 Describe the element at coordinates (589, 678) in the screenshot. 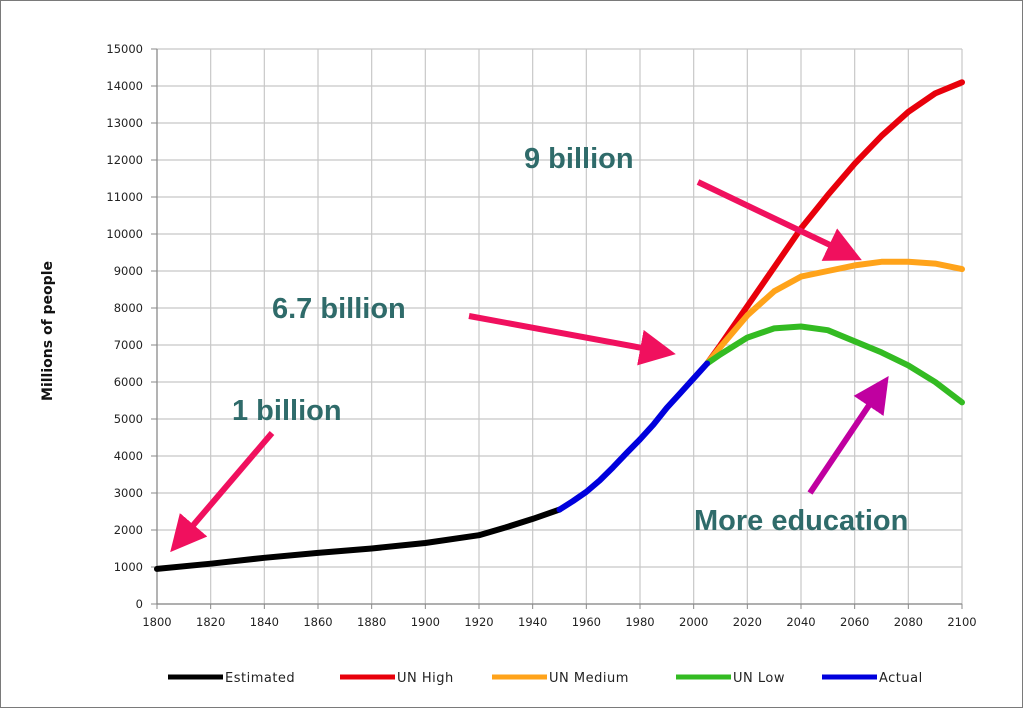

I see `legend-label-un-medium: UN Medium` at that location.